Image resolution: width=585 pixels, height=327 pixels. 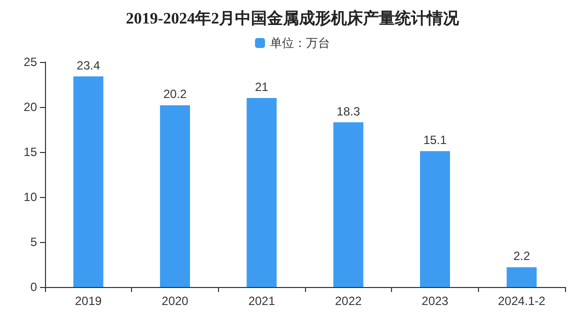 I want to click on chart-title: 2019-2024年2月中国金属成形机床产量统计情况, so click(x=293, y=19).